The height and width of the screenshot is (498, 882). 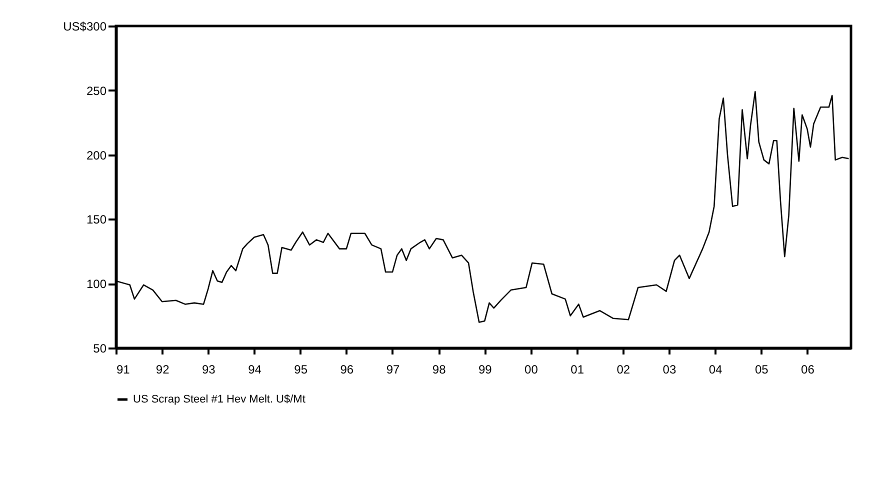 What do you see at coordinates (96, 155) in the screenshot?
I see `y-tick-label: 200` at bounding box center [96, 155].